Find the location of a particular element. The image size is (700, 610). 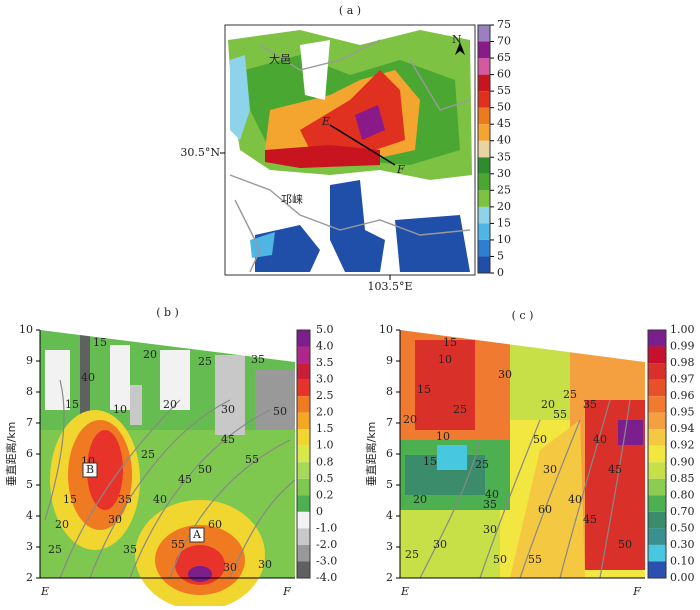

colorbar-label: 0.70 is located at coordinates (682, 511).